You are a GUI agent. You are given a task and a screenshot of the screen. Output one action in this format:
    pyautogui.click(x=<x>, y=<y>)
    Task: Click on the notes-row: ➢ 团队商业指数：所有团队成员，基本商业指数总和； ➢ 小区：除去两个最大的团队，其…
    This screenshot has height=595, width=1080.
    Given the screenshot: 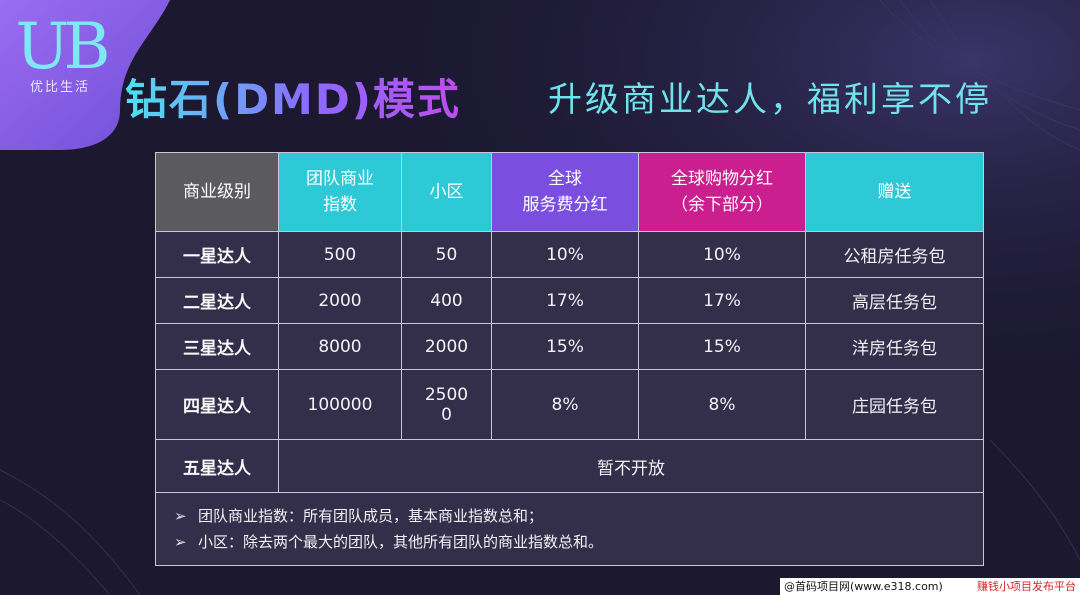 What is the action you would take?
    pyautogui.click(x=569, y=529)
    